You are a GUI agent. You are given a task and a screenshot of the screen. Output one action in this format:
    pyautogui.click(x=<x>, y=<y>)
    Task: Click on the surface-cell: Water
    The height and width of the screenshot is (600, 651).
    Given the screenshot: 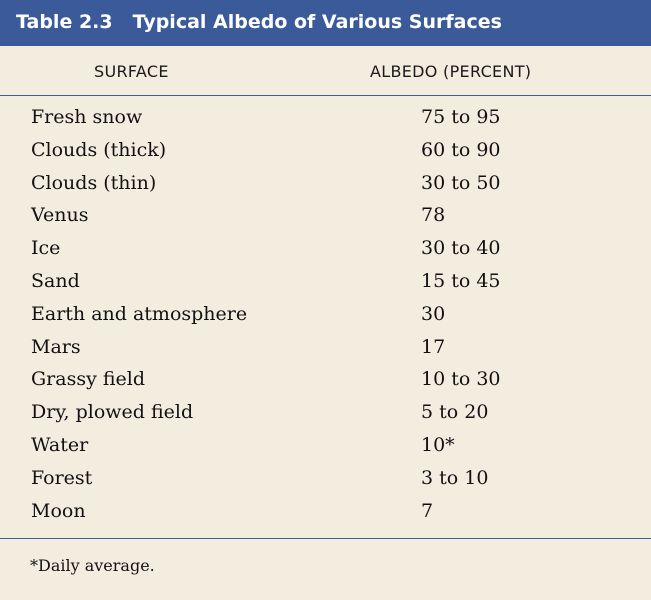 What is the action you would take?
    pyautogui.click(x=60, y=444)
    